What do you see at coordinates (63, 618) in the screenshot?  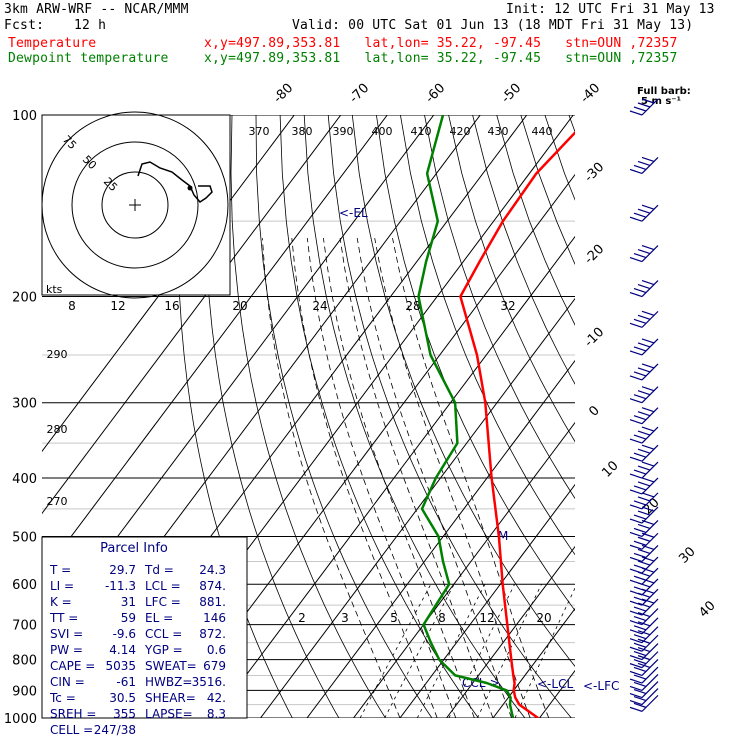 I see `parcel-label: TT =` at bounding box center [63, 618].